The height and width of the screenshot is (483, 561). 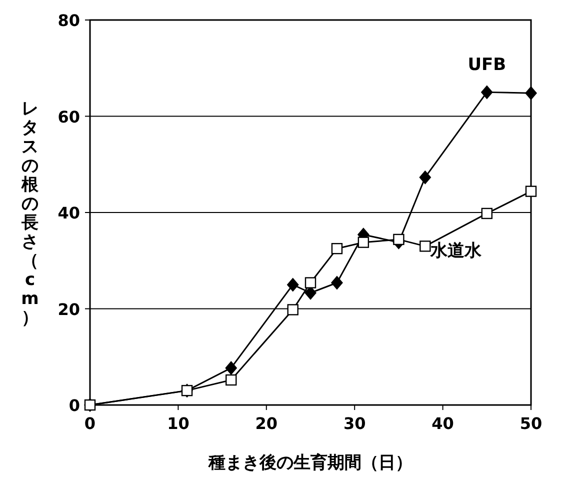 I want to click on y-tick-label: 0, so click(x=74, y=405).